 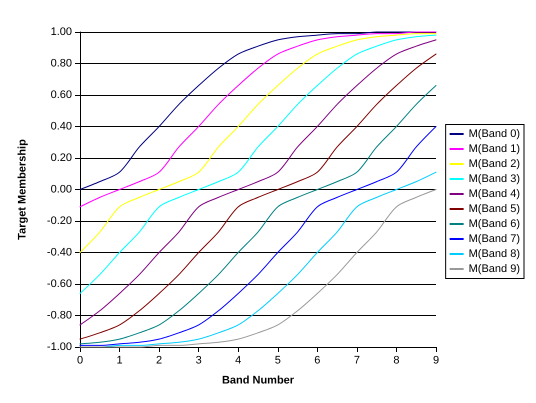 What do you see at coordinates (22, 189) in the screenshot?
I see `y-axis-title: Target Membership` at bounding box center [22, 189].